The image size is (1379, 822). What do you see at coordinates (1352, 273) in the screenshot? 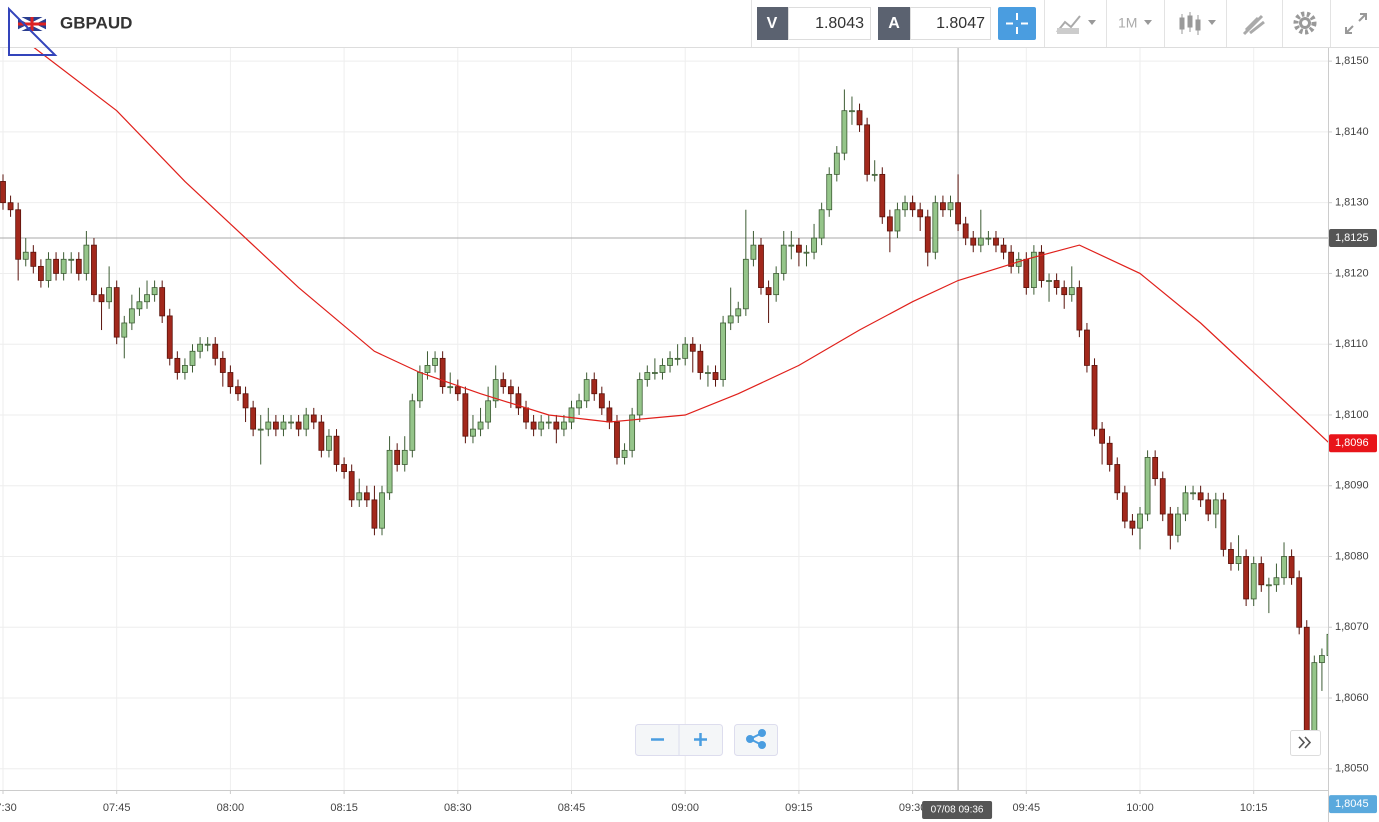
I see `y-tick-label: 1,8120` at bounding box center [1352, 273].